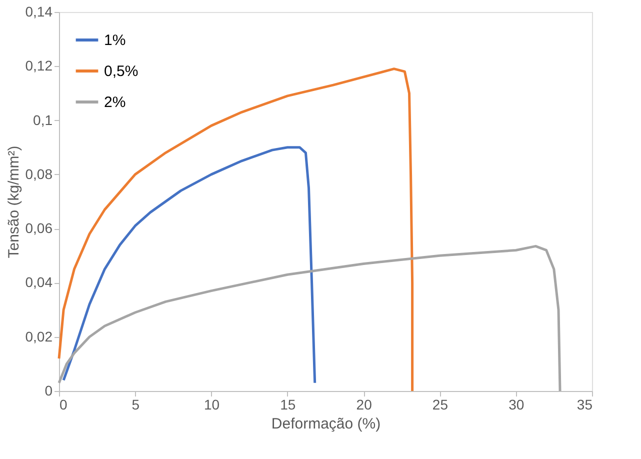  What do you see at coordinates (39, 66) in the screenshot?
I see `y-tick-label: 0,12` at bounding box center [39, 66].